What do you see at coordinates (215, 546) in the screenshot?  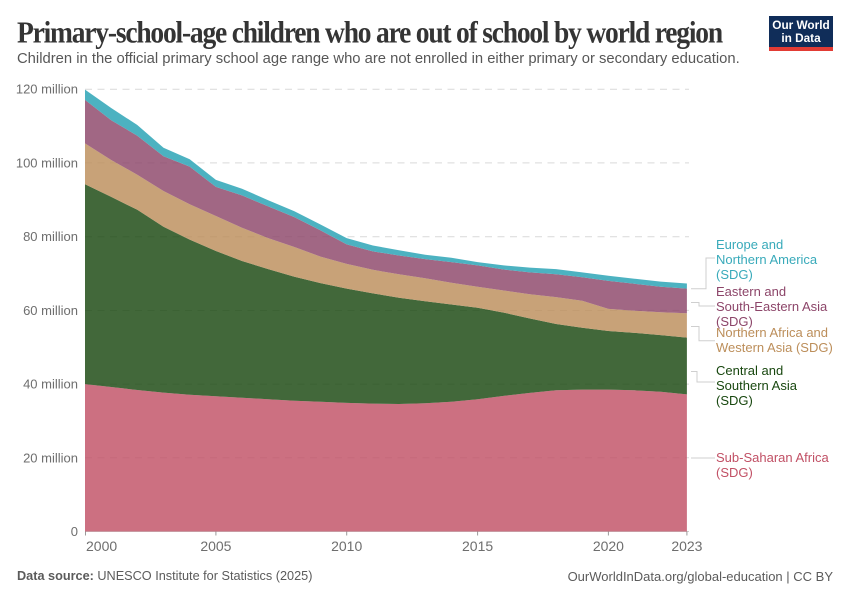 I see `svg-text: 2005` at bounding box center [215, 546].